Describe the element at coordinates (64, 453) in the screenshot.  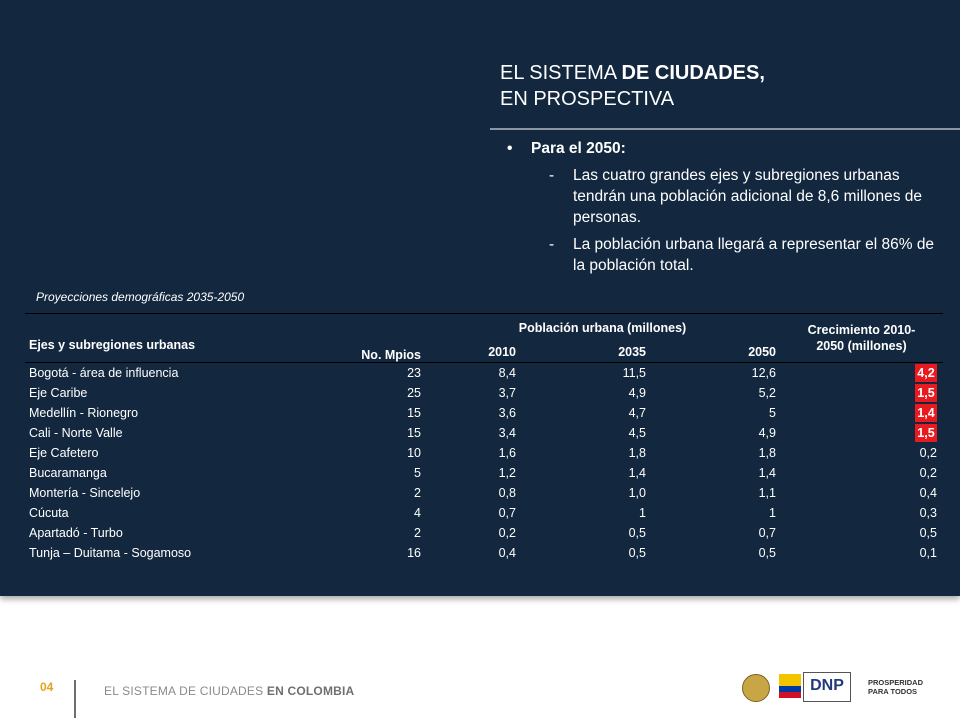
I see `cell-region: Eje Cafetero` at that location.